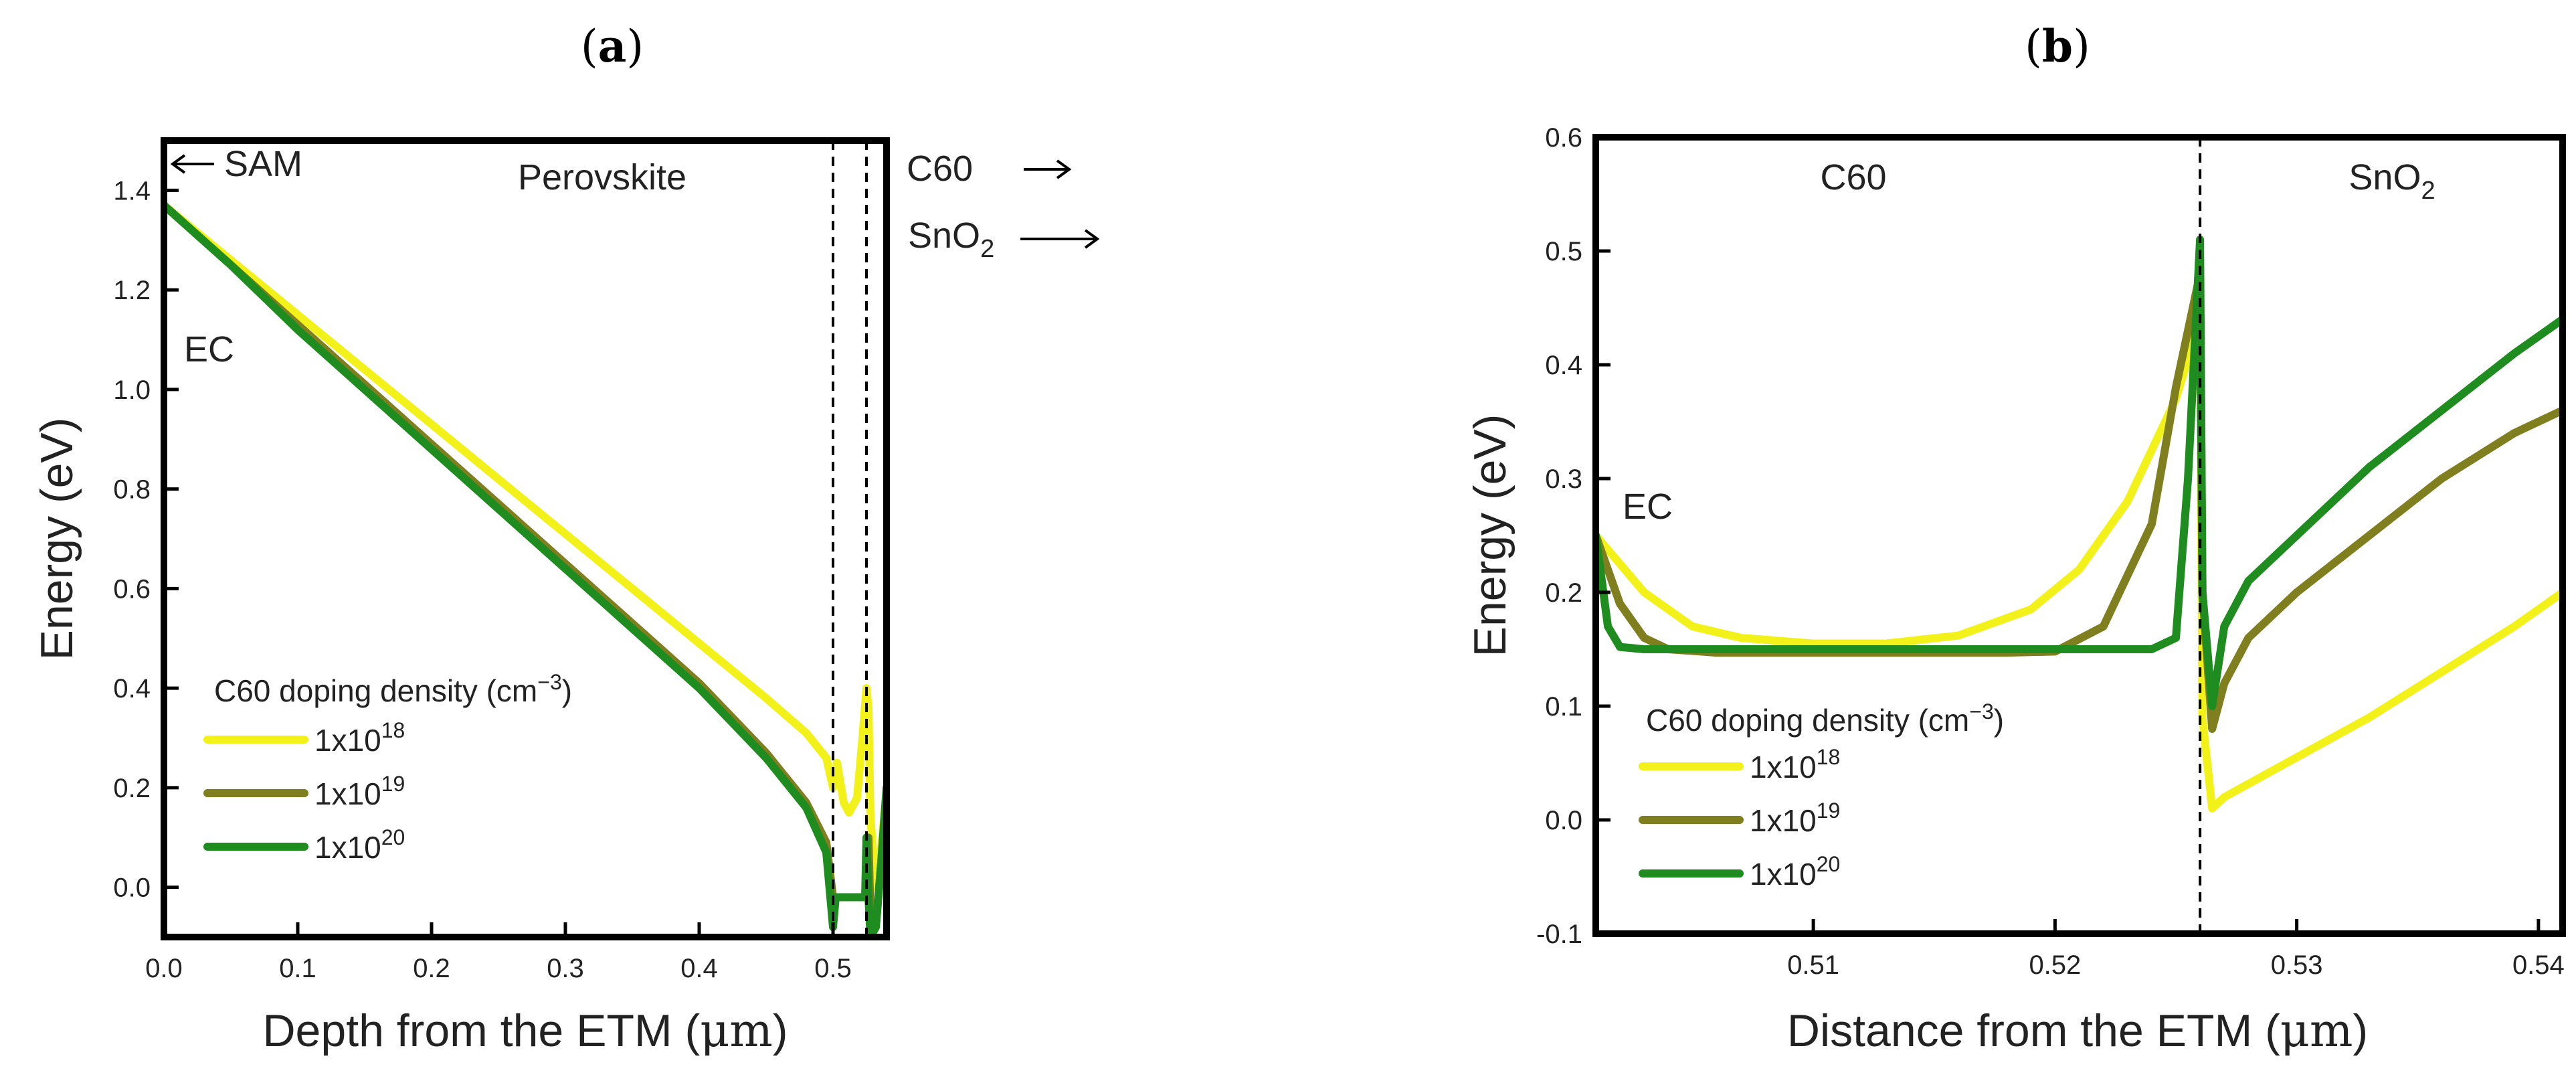  Describe the element at coordinates (525, 1031) in the screenshot. I see `chart-a-x-axis-title: Depth from the ETM (μm)` at that location.